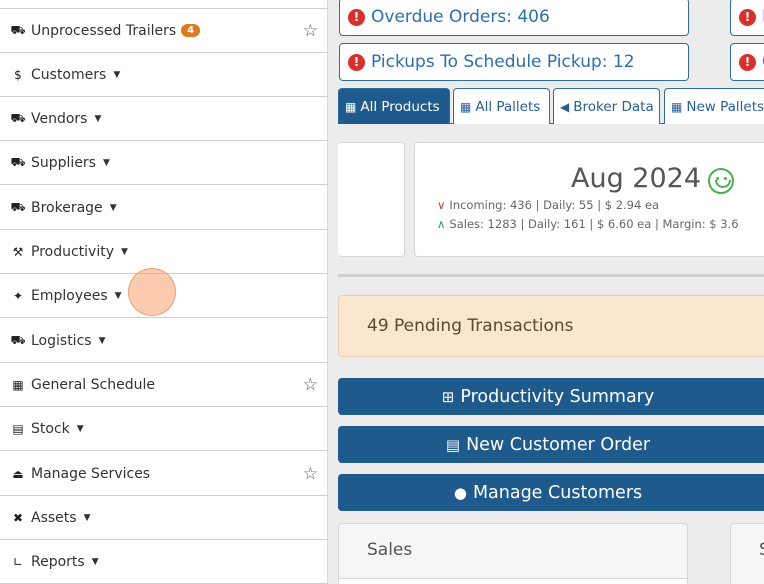  What do you see at coordinates (59, 118) in the screenshot?
I see `sidebar-item-label: Vendors` at bounding box center [59, 118].